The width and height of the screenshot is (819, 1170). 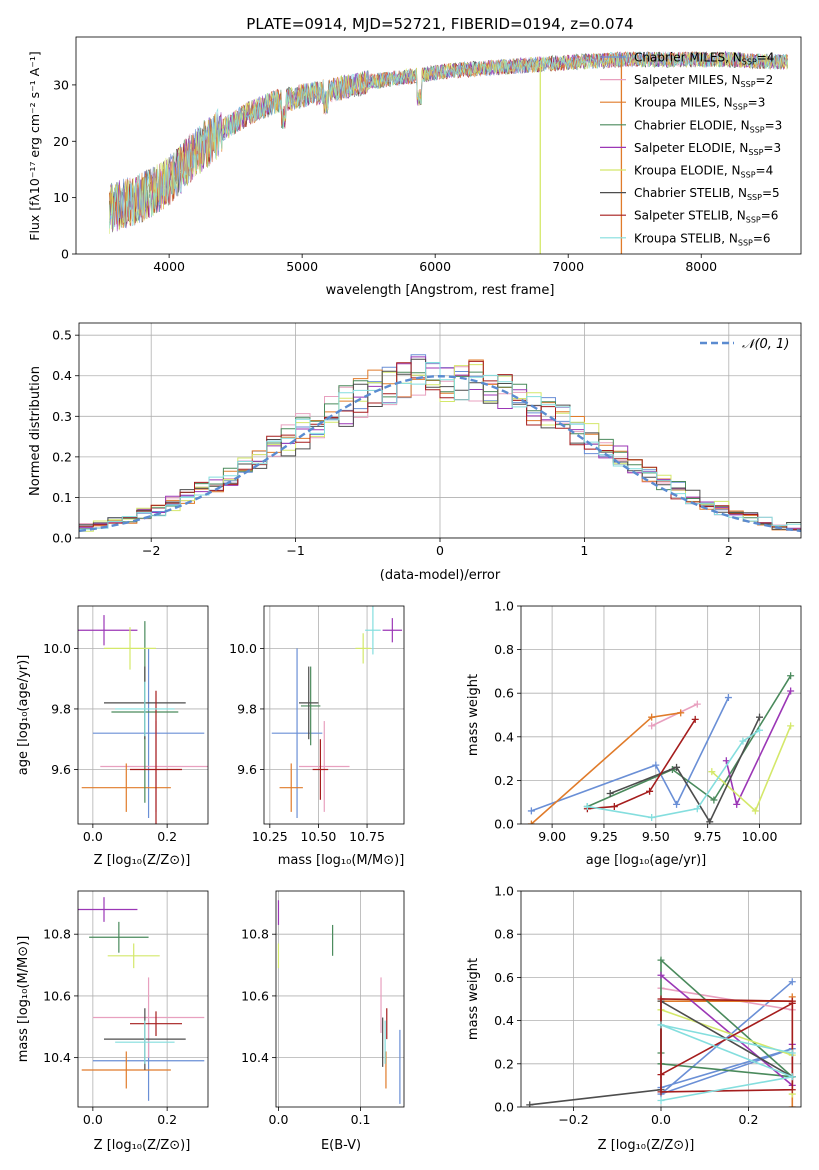 What do you see at coordinates (504, 934) in the screenshot?
I see `y-tick-label: 0.8` at bounding box center [504, 934].